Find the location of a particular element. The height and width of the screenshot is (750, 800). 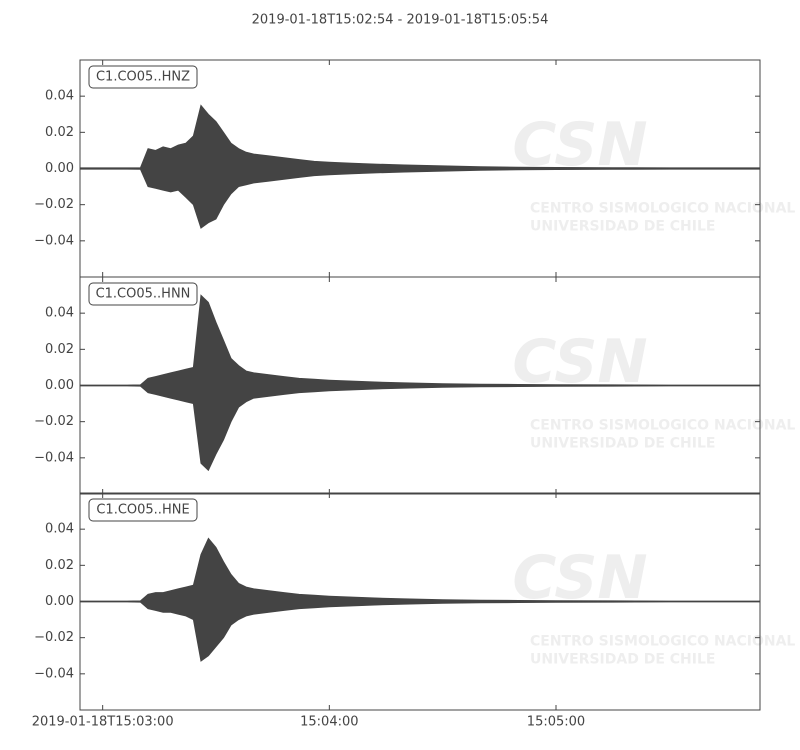

station-label: C1.CO05..HNZ is located at coordinates (143, 77).